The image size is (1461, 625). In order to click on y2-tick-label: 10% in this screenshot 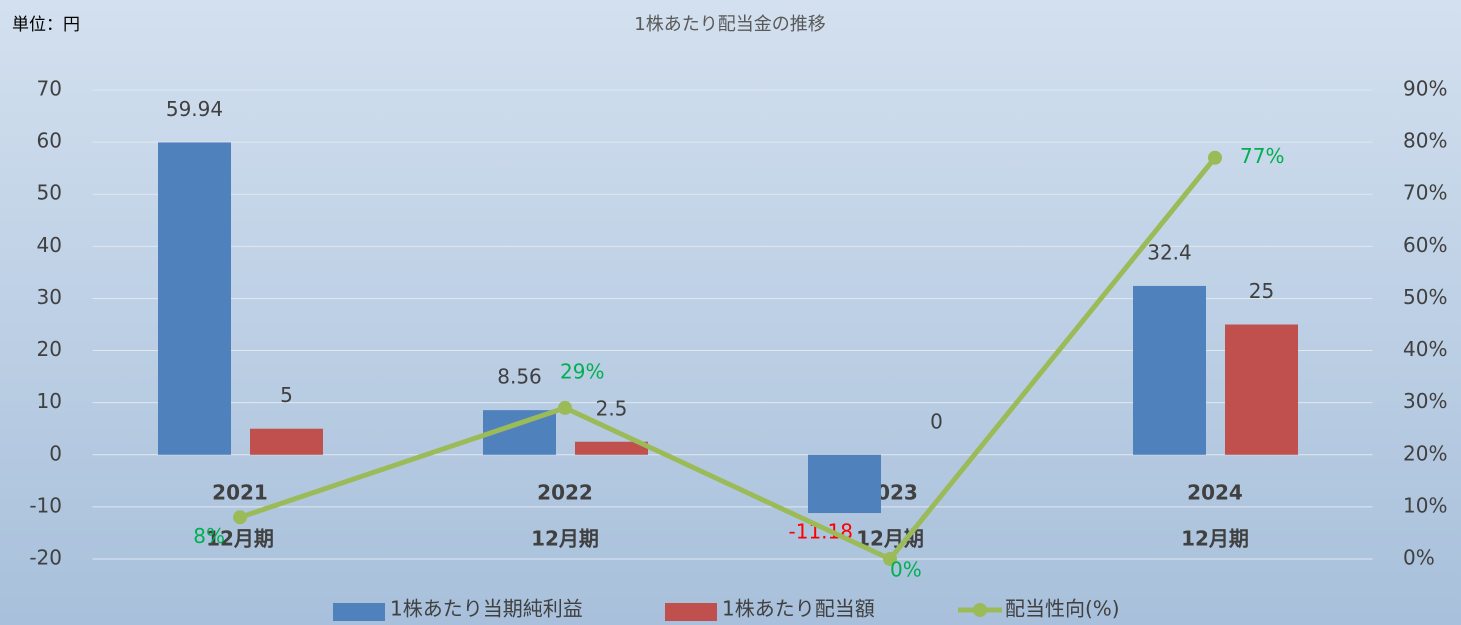, I will do `click(1425, 505)`.